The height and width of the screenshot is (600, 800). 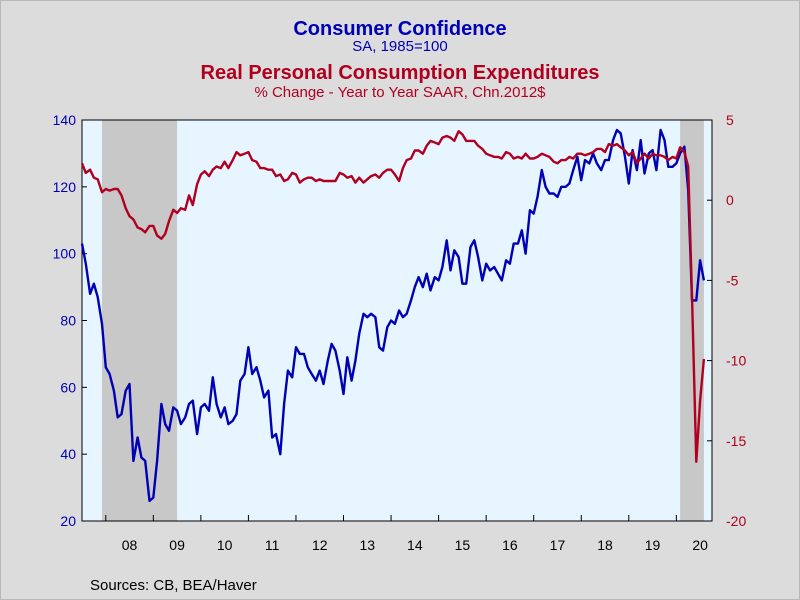 I want to click on left-axis-tick-label: 60, so click(x=68, y=387).